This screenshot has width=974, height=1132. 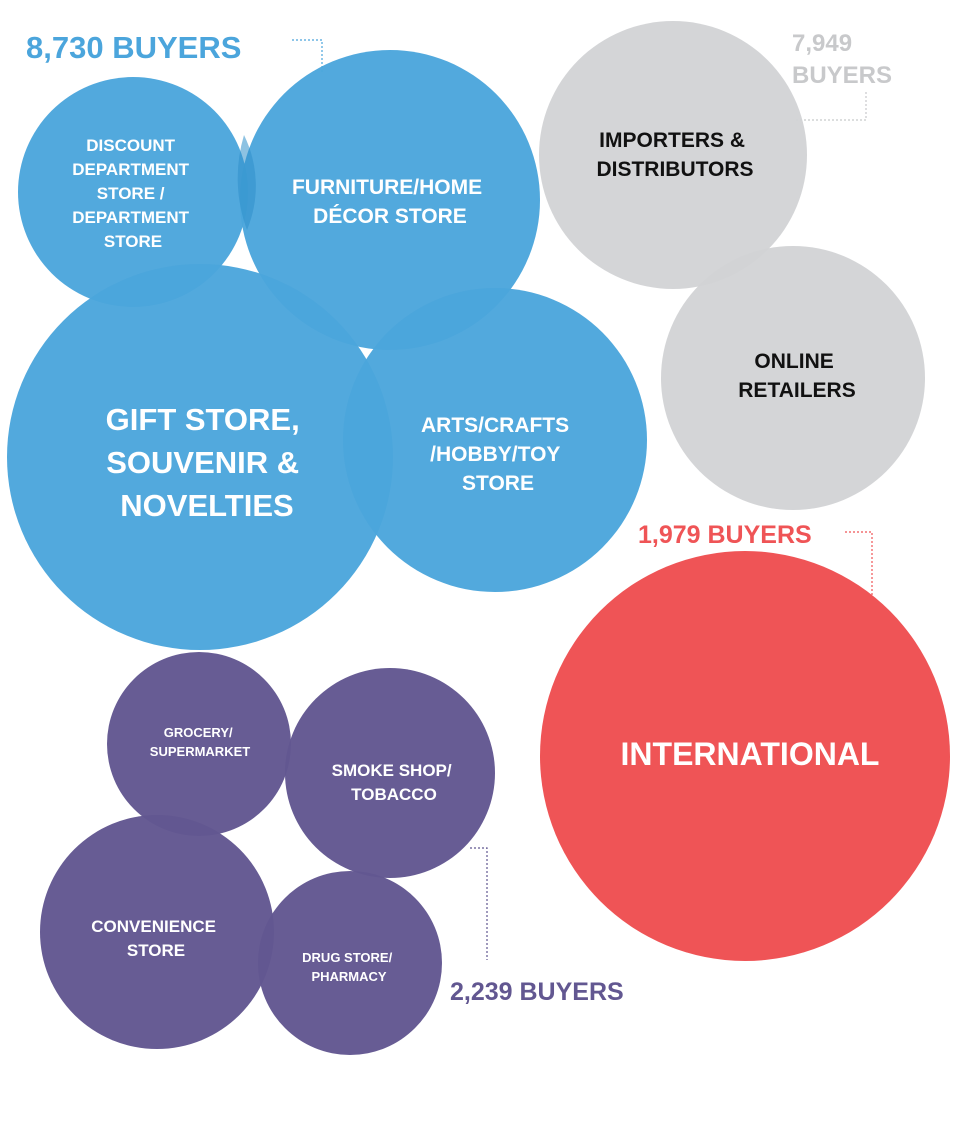 I want to click on international-label: INTERNATIONAL, so click(x=750, y=754).